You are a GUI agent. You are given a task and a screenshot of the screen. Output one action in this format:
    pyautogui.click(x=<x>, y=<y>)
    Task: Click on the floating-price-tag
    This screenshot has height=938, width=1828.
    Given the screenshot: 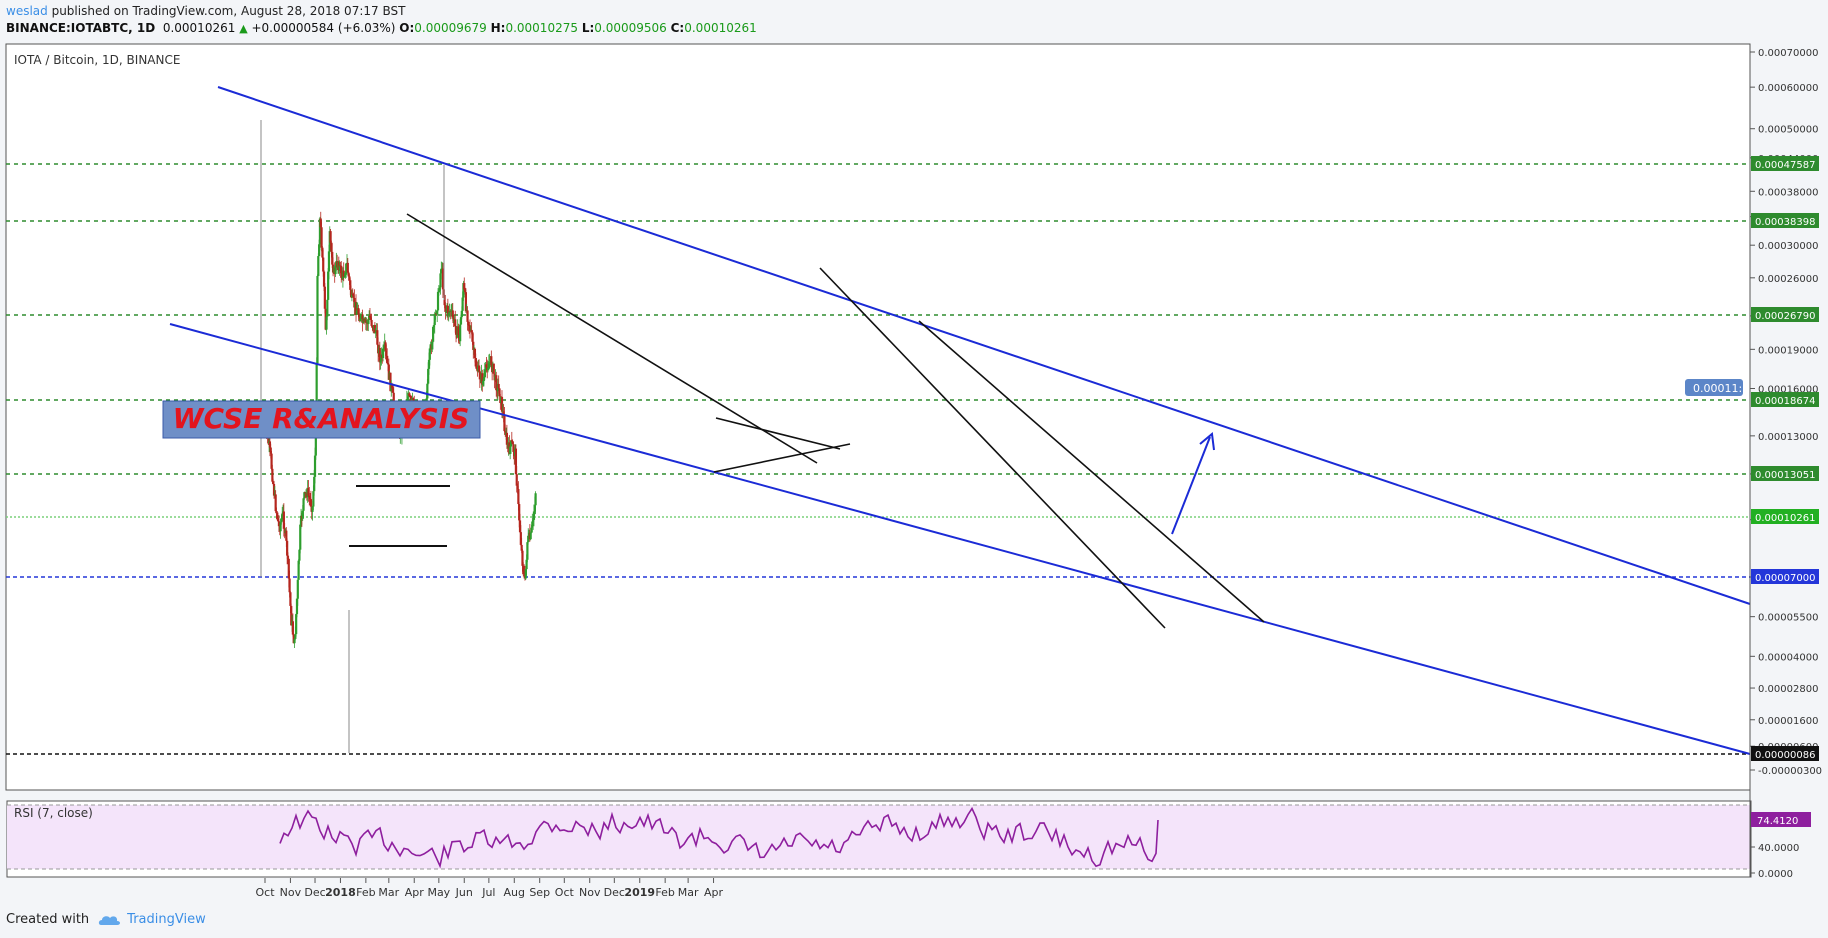 What is the action you would take?
    pyautogui.click(x=1714, y=387)
    